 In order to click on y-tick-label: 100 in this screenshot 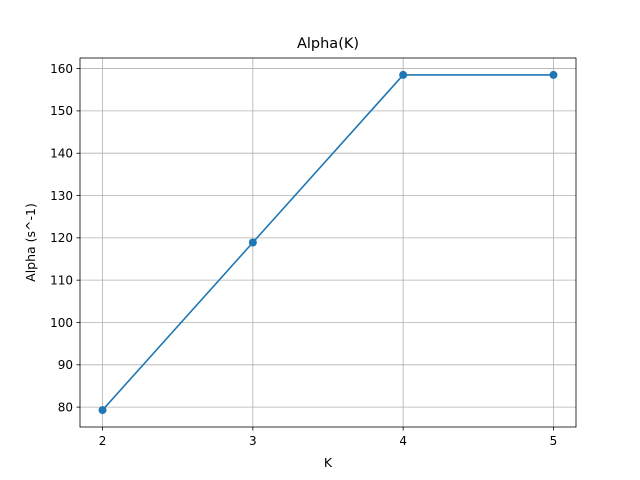, I will do `click(61, 323)`.